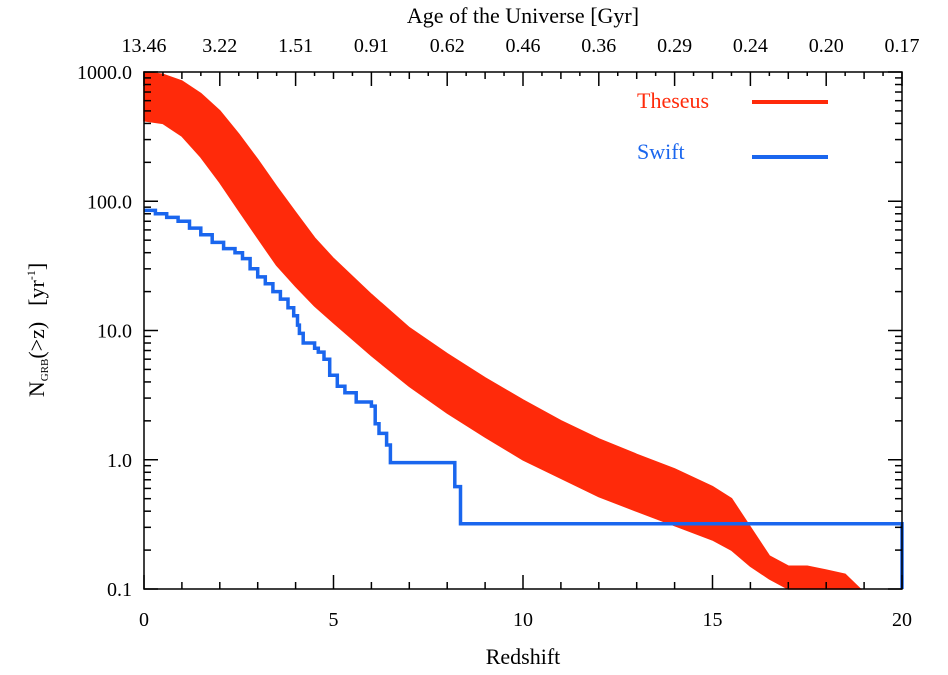  I want to click on y-axis-label-unit: [yr, so click(36, 292).